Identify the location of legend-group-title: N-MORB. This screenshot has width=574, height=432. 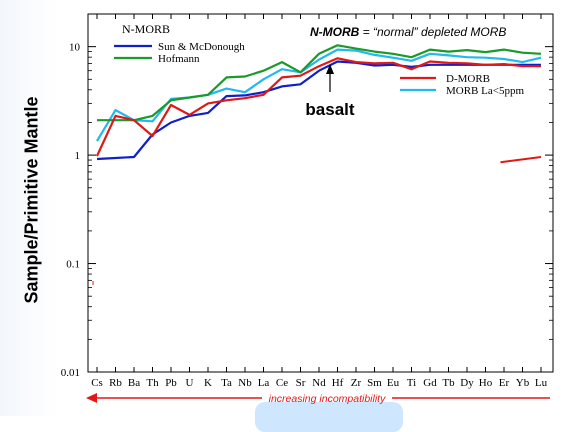
(146, 29).